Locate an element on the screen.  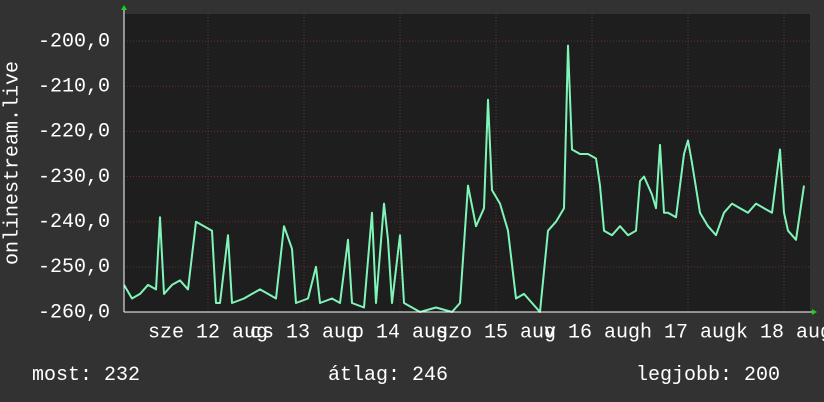
x-tick-label: v 16 aug is located at coordinates (592, 332).